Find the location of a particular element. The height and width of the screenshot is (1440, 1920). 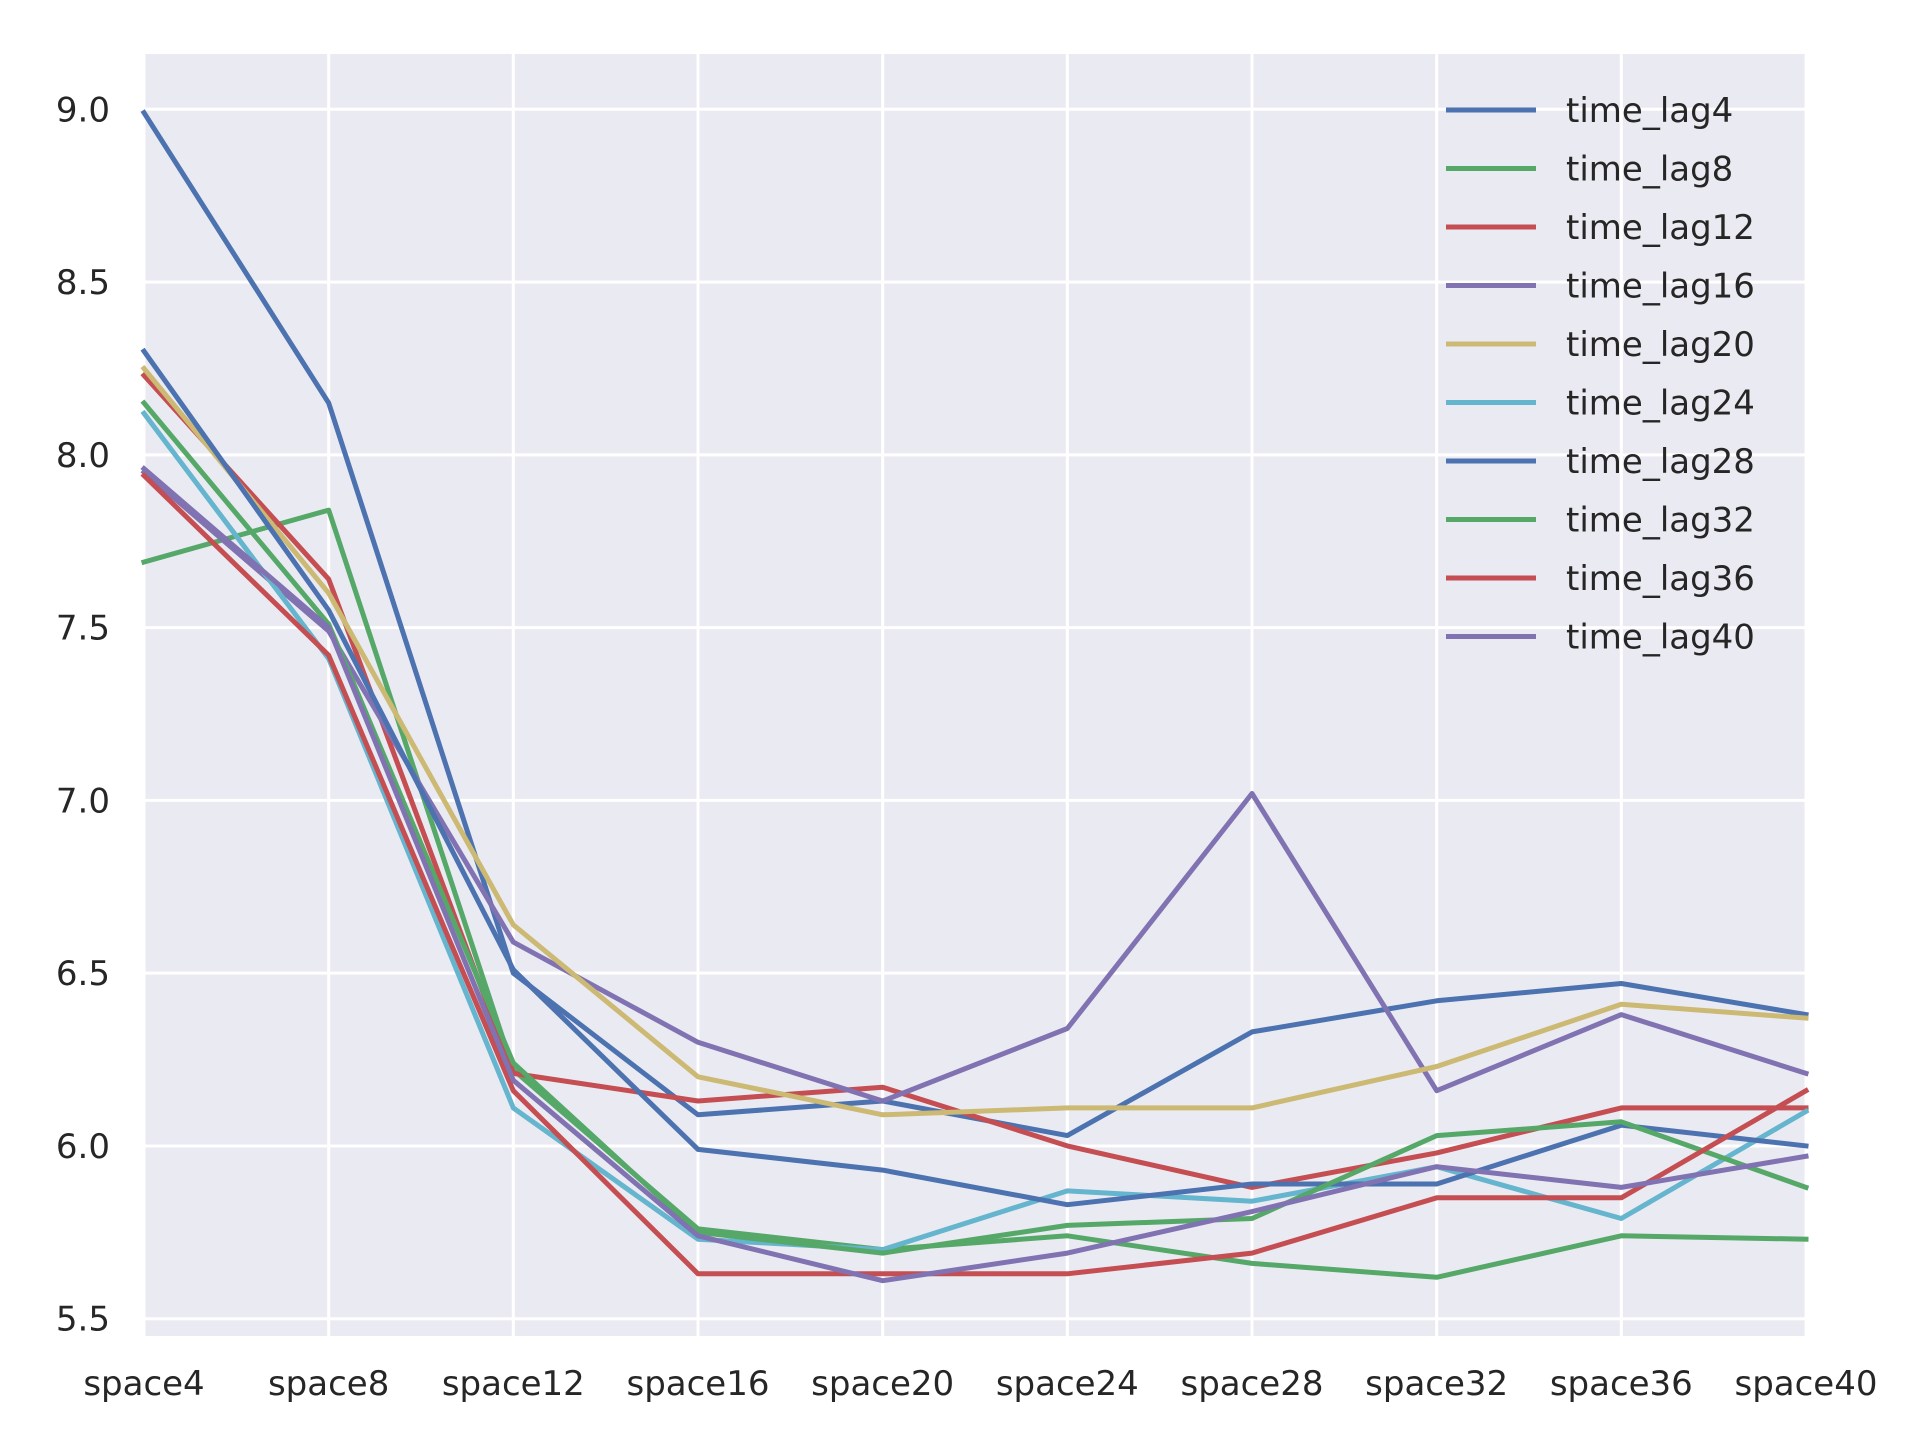

x-tick-label: space40 is located at coordinates (1805, 1384).